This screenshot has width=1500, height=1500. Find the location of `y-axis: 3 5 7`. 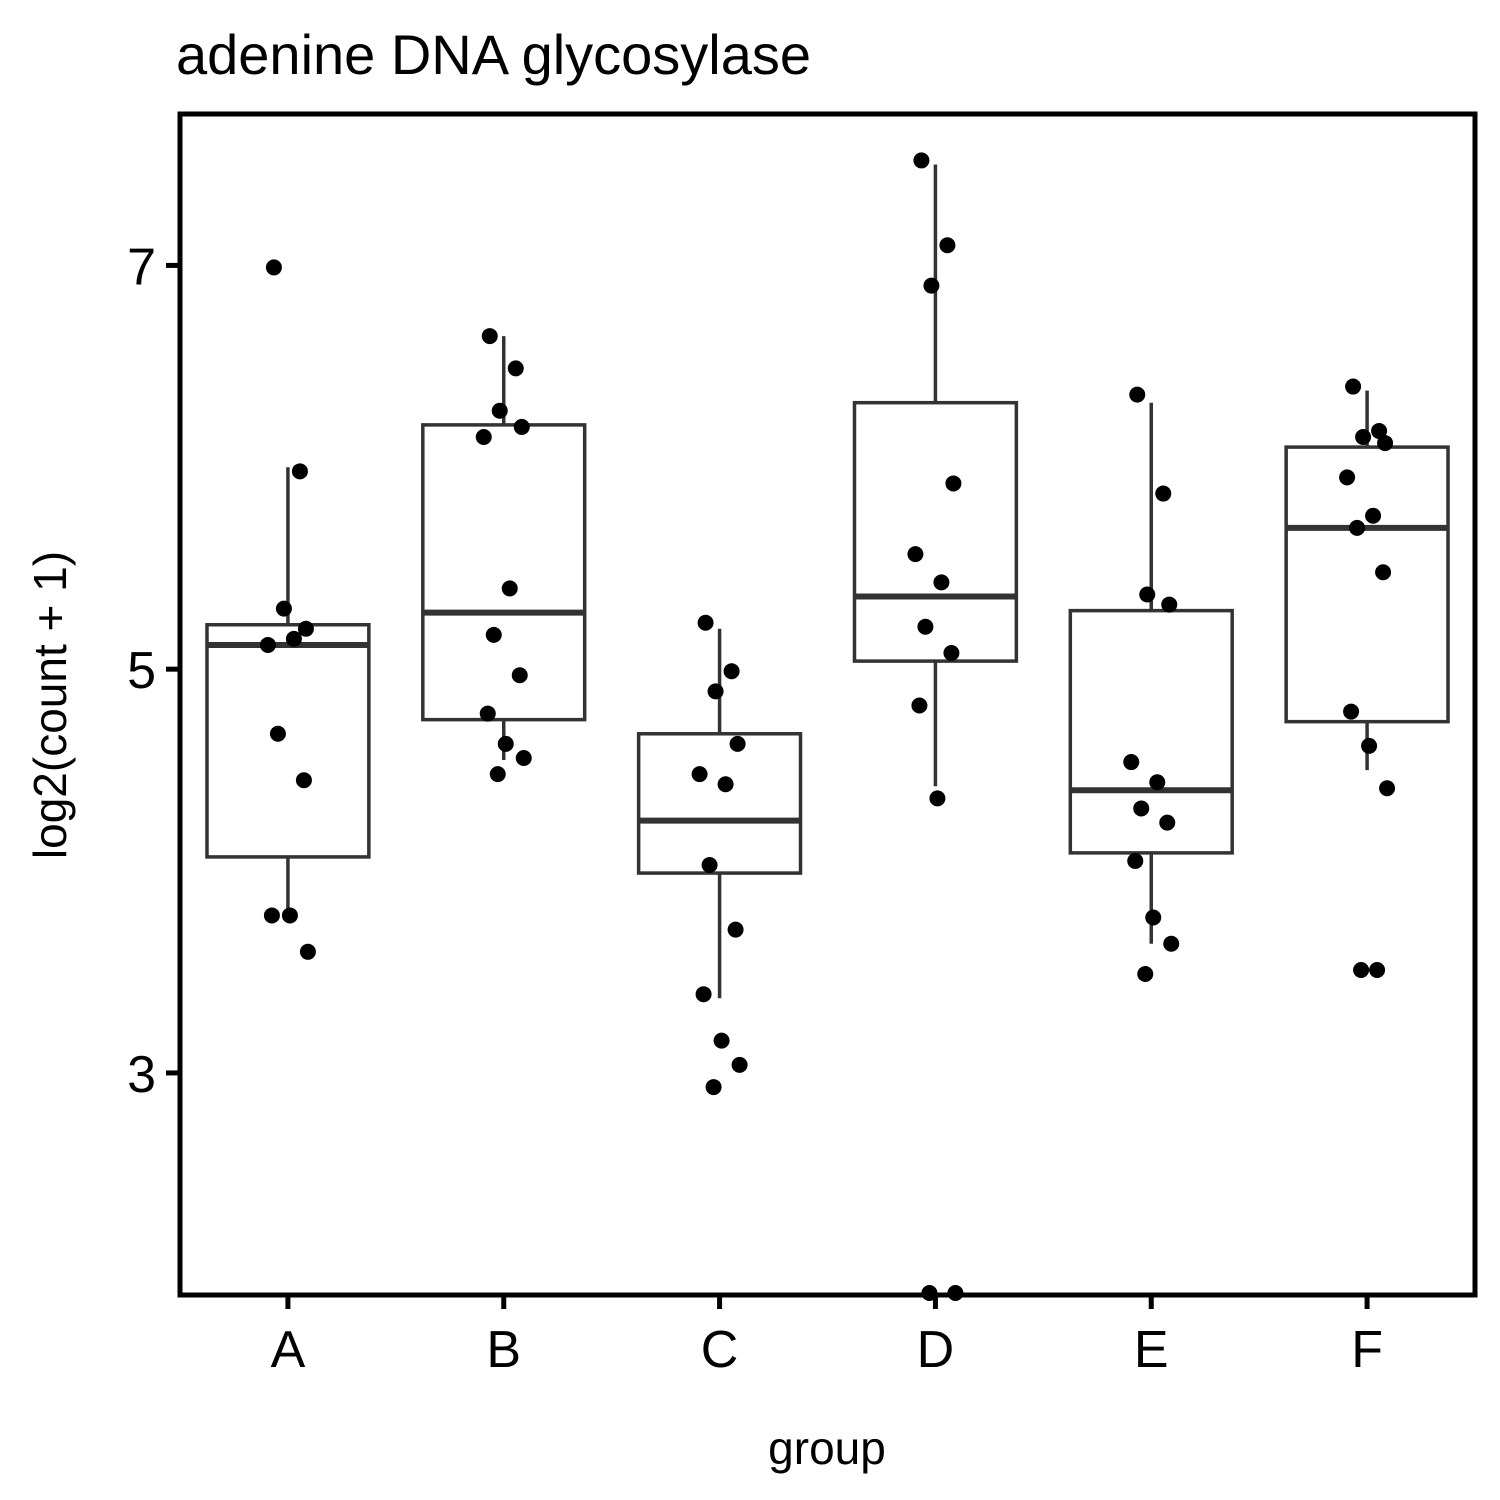

y-axis: 3 5 7 is located at coordinates (153, 671).